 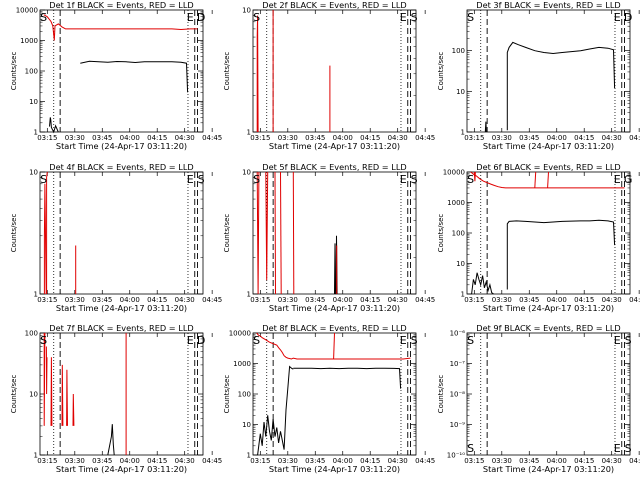 What do you see at coordinates (548, 328) in the screenshot?
I see `panel-title: Det 9f BLACK = Events, RED = LLD` at bounding box center [548, 328].